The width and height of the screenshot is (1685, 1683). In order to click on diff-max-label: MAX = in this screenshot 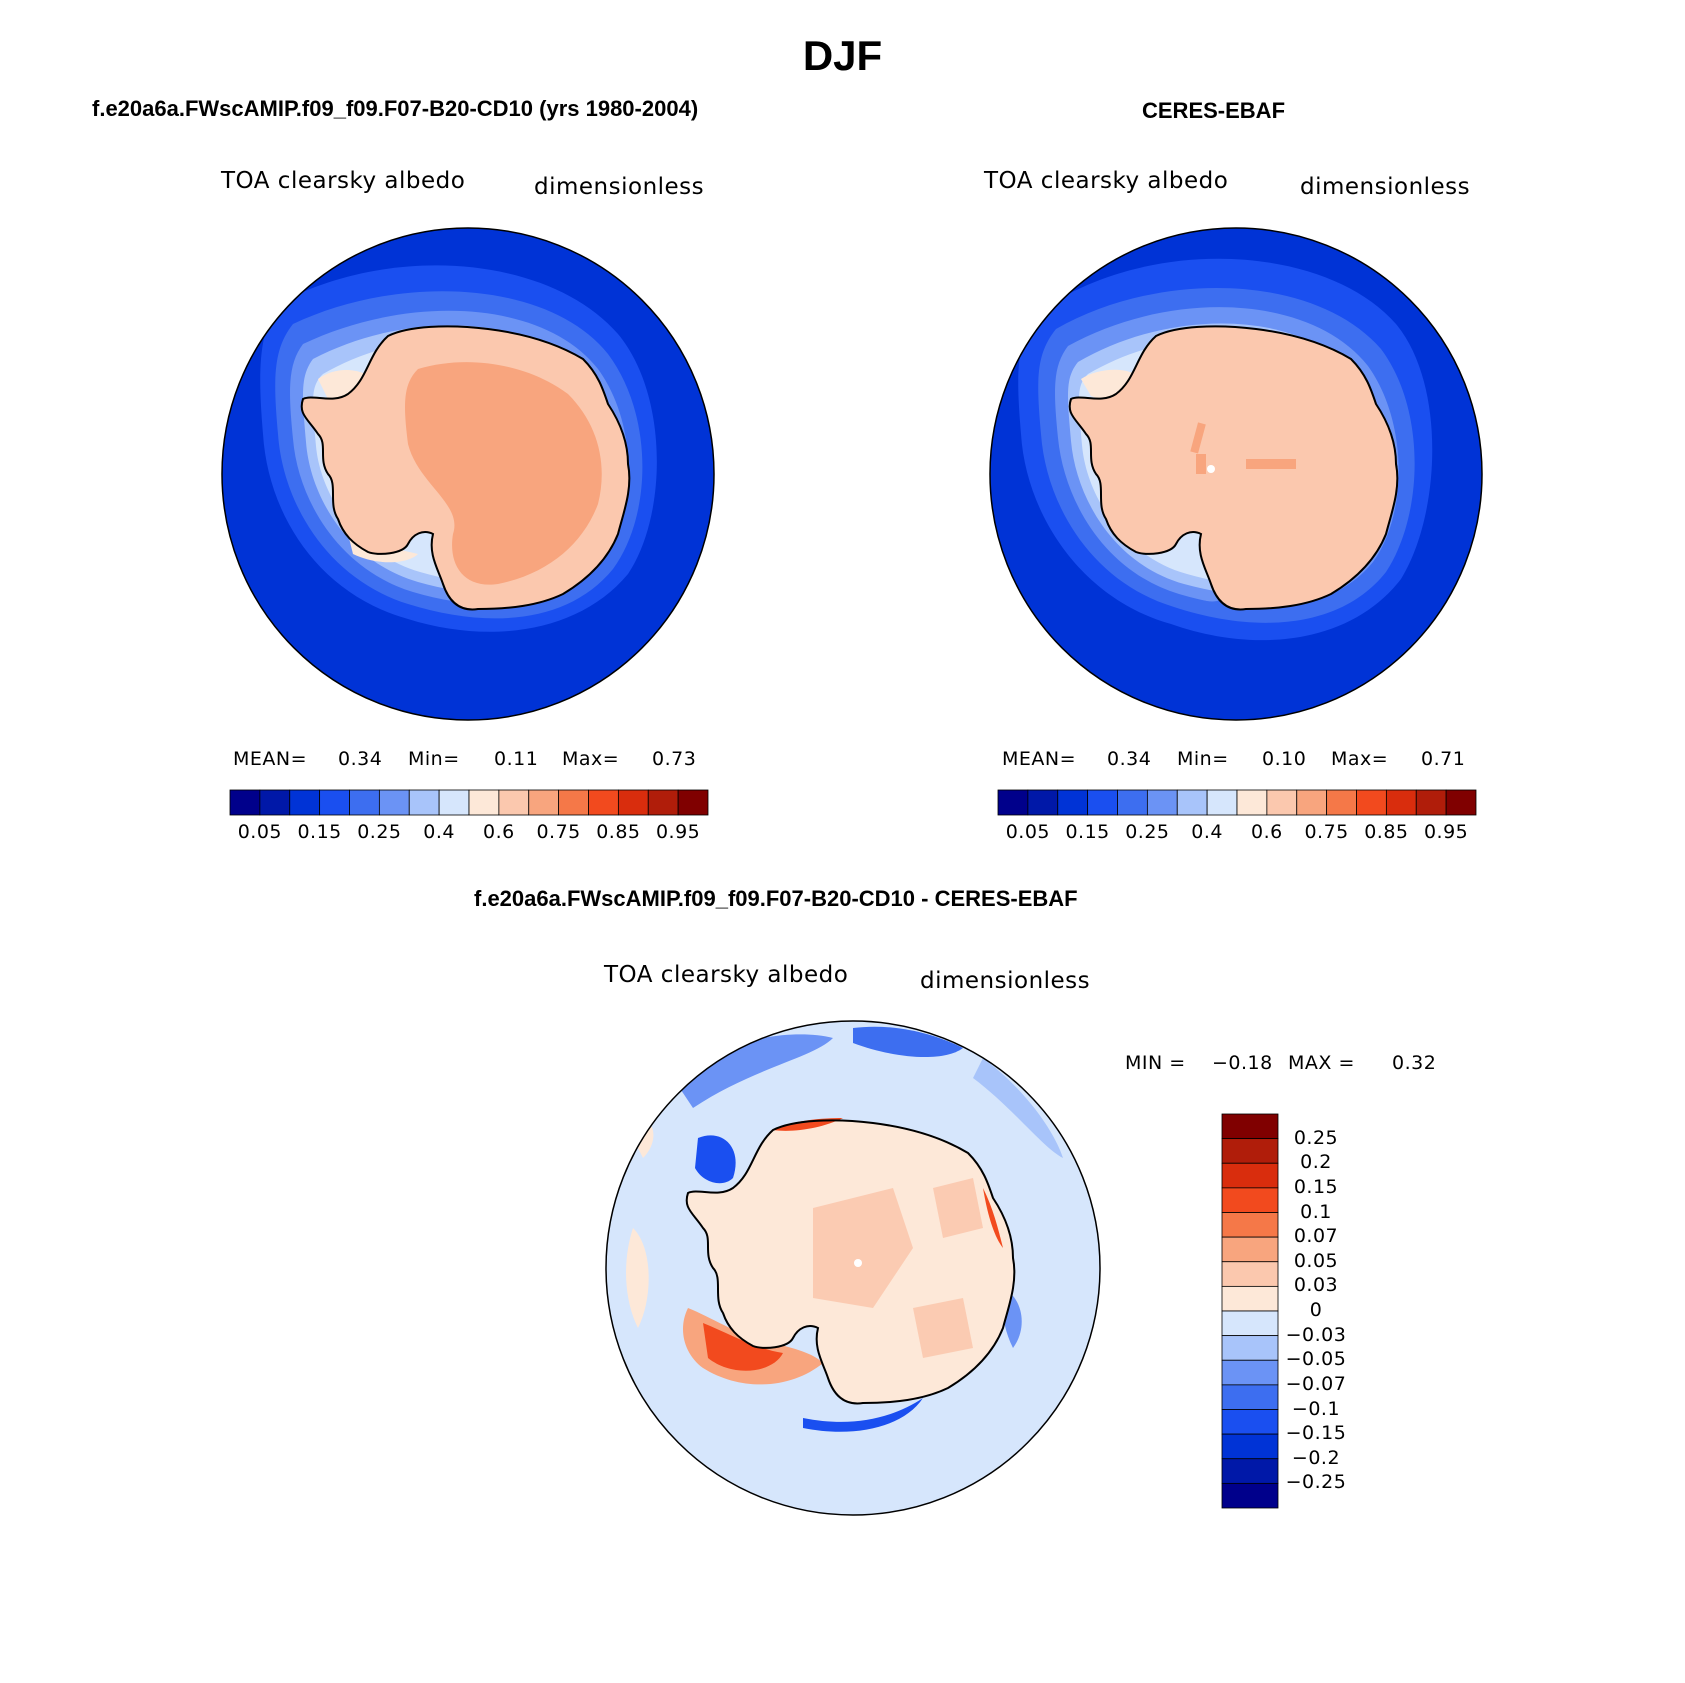, I will do `click(1321, 1063)`.